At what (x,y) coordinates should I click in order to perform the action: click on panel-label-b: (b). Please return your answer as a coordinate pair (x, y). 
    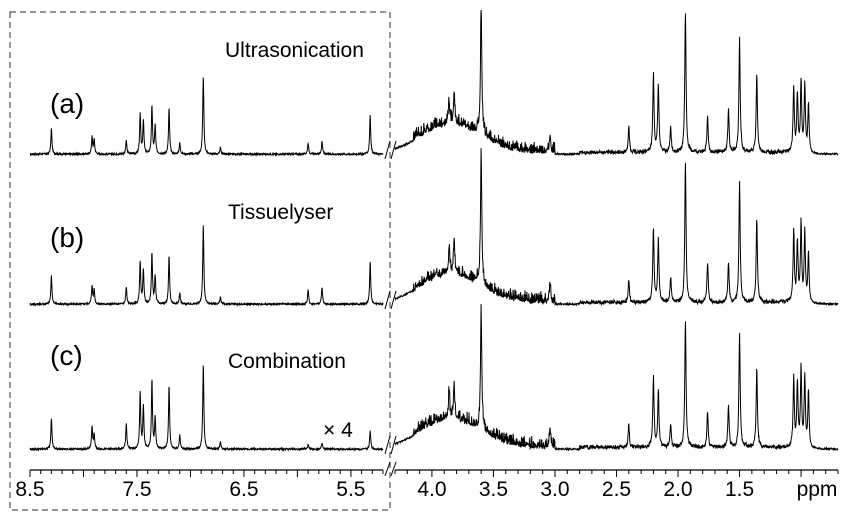
    Looking at the image, I should click on (67, 237).